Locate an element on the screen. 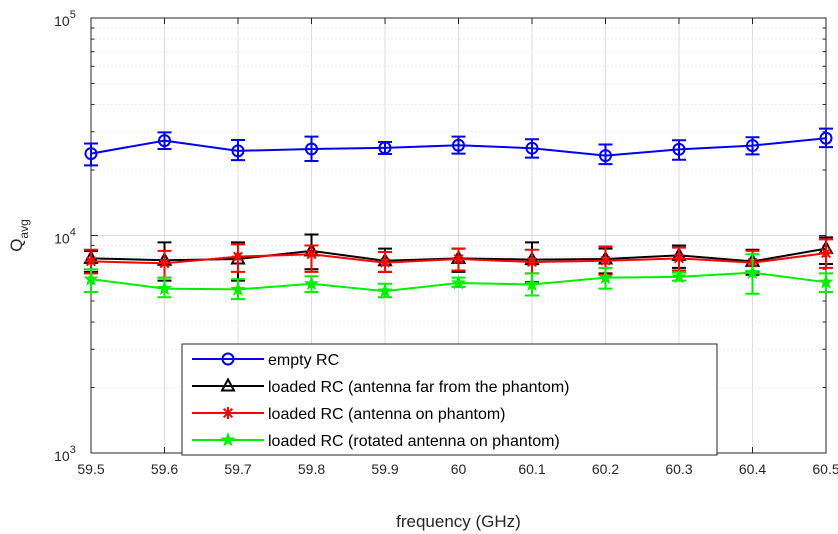 This screenshot has width=838, height=534. y-axis-label-main: Q is located at coordinates (16, 245).